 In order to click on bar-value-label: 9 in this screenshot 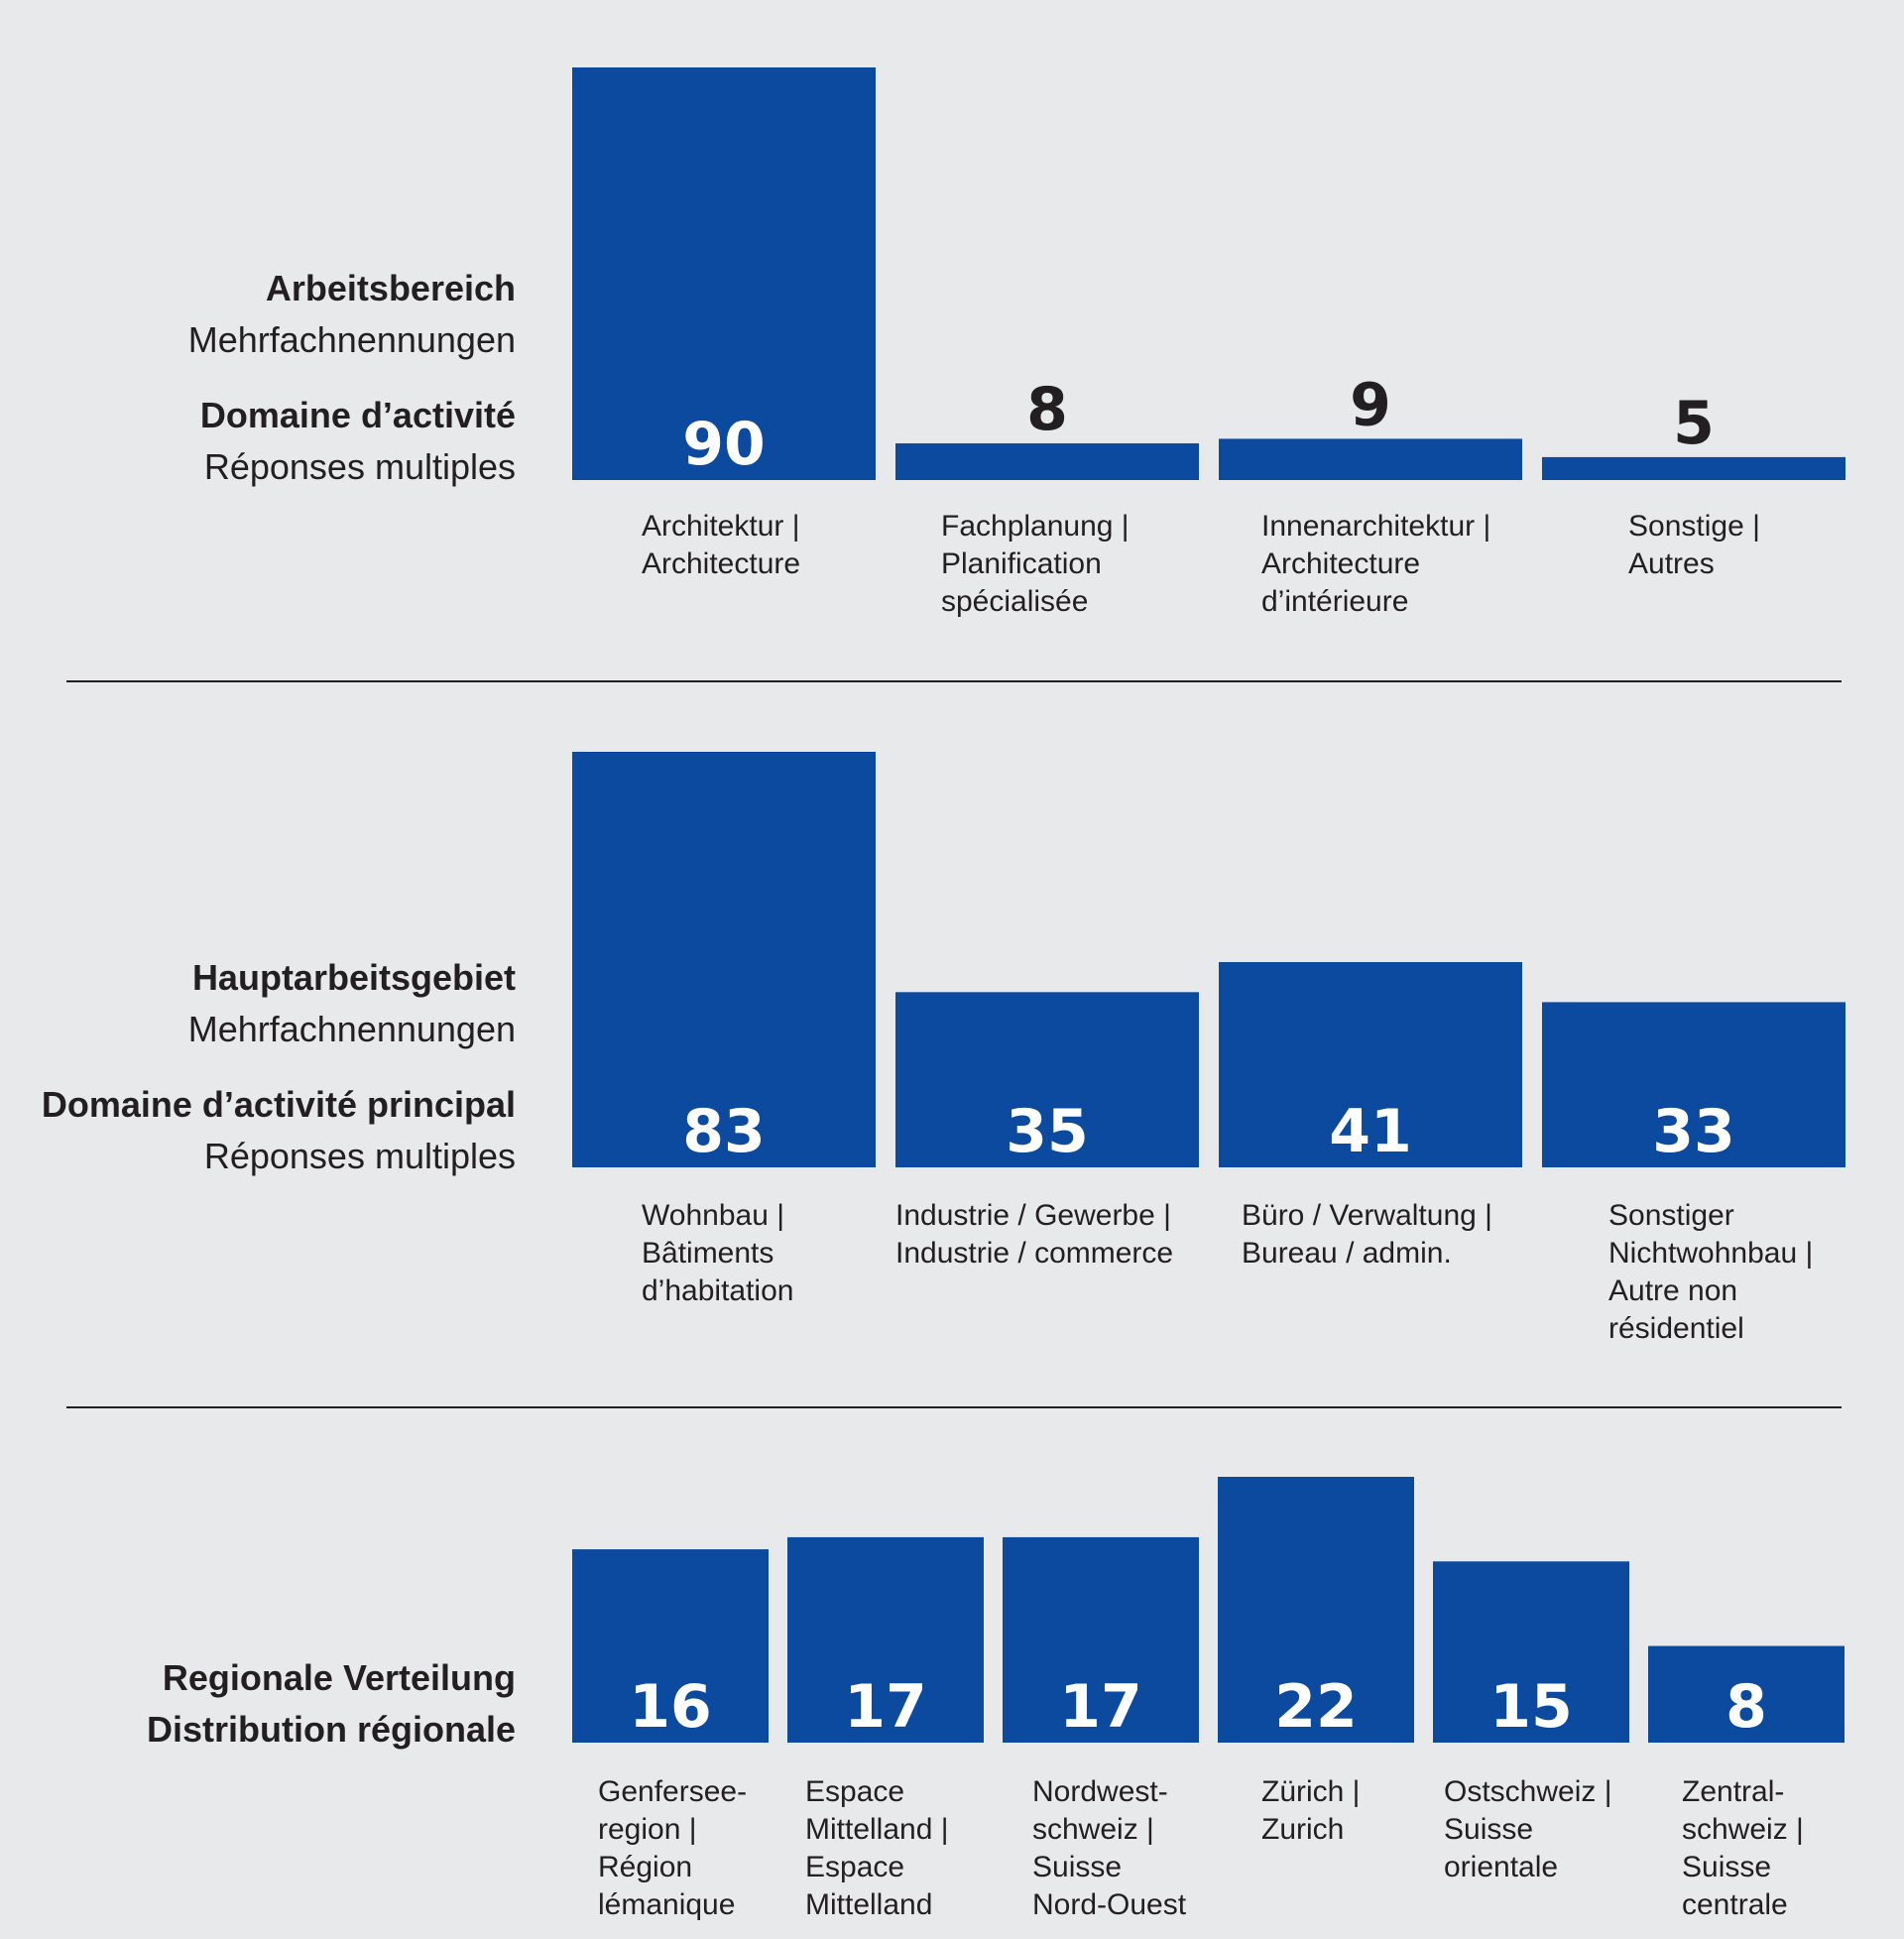, I will do `click(1370, 404)`.